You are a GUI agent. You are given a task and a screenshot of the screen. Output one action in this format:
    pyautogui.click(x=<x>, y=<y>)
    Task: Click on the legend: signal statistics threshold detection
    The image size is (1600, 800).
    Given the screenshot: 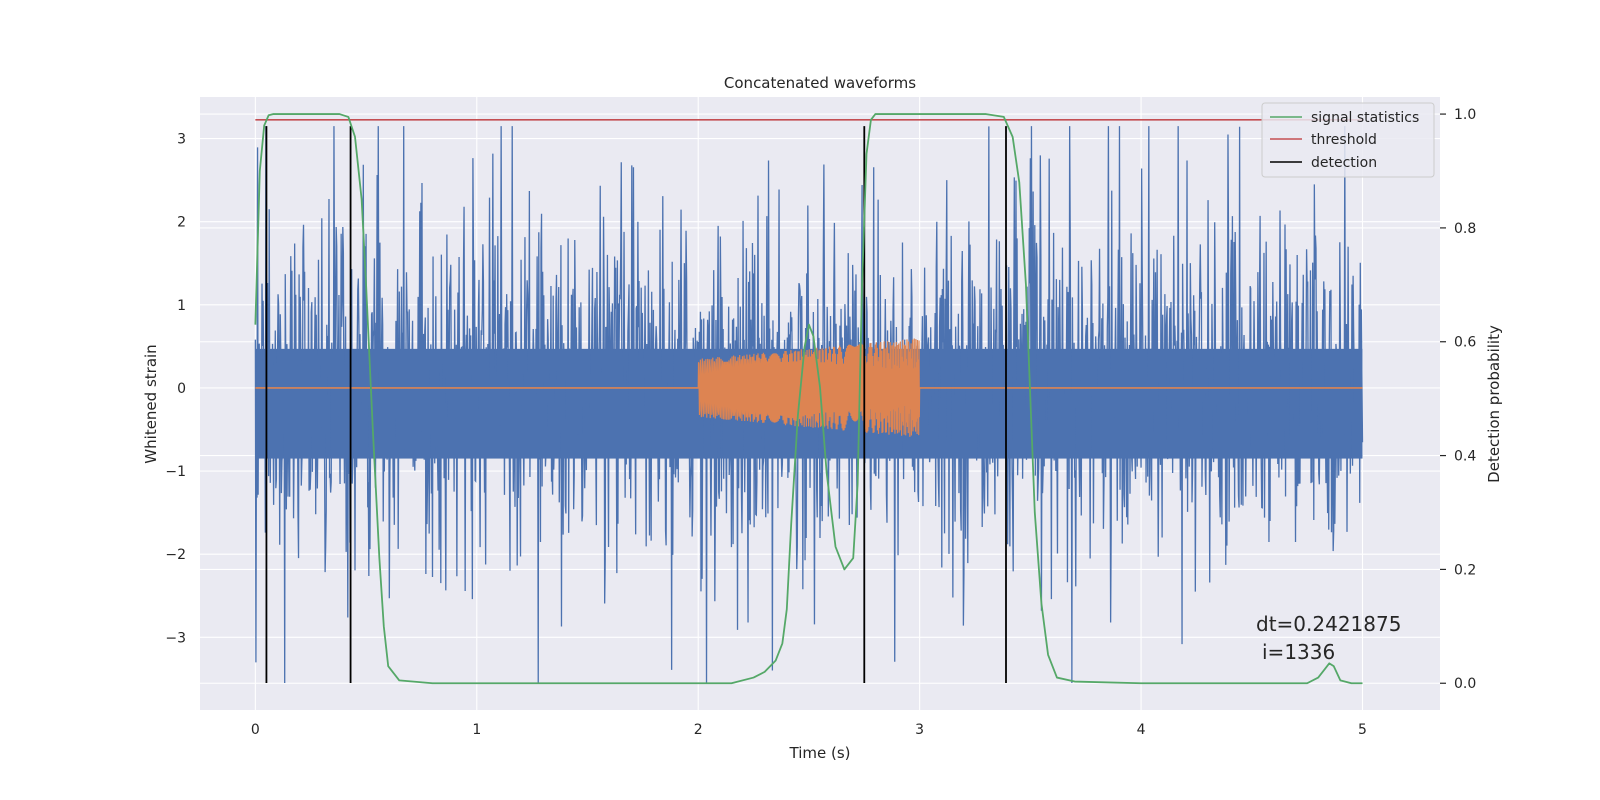 What is the action you would take?
    pyautogui.click(x=1348, y=140)
    